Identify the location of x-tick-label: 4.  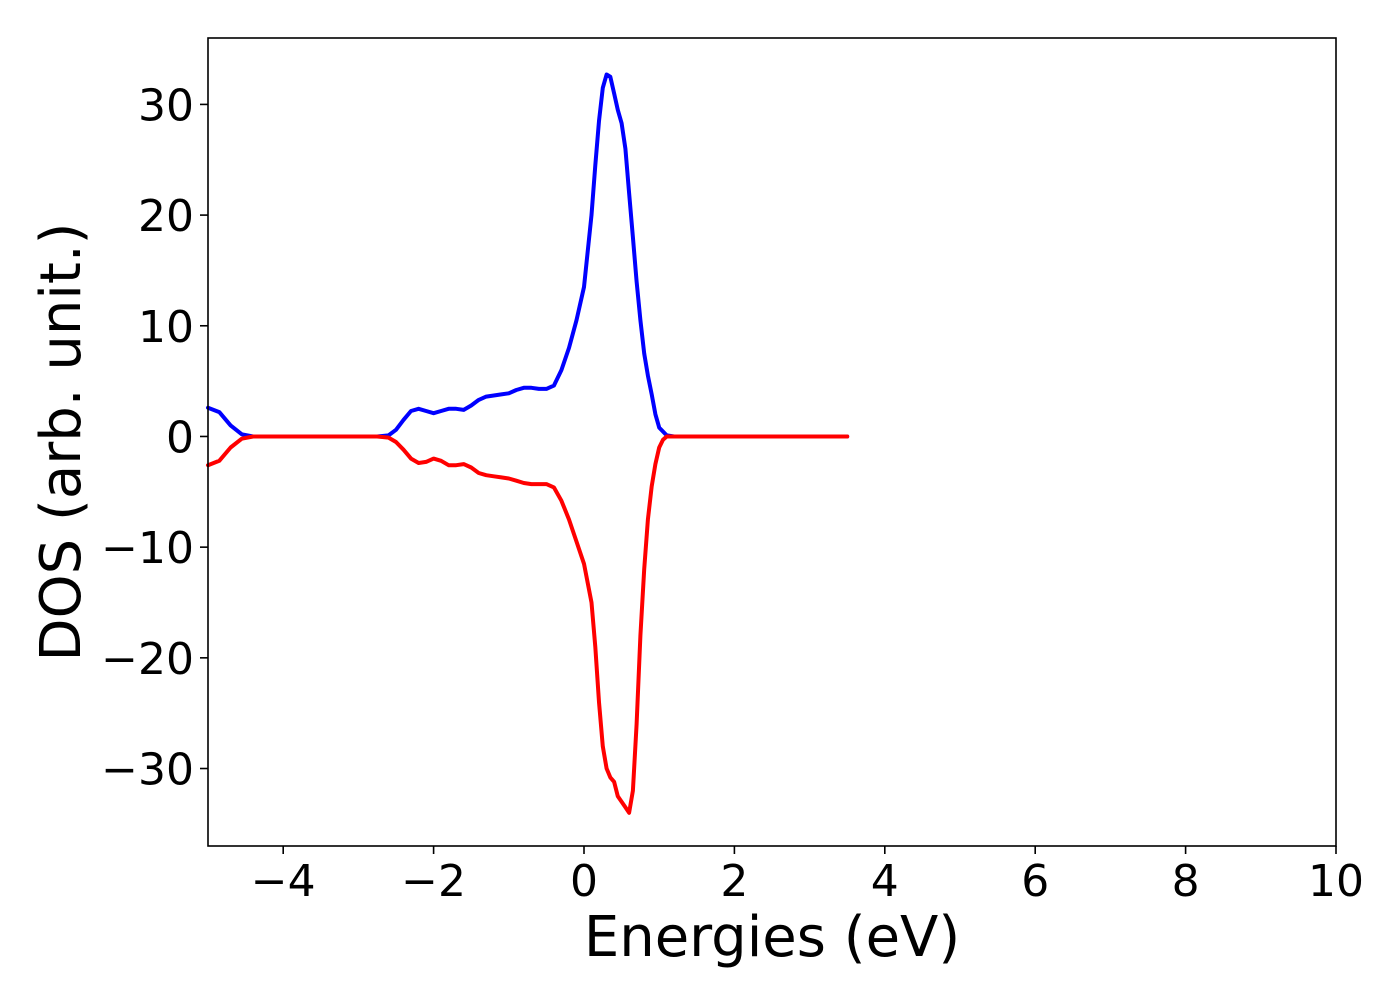
(885, 881).